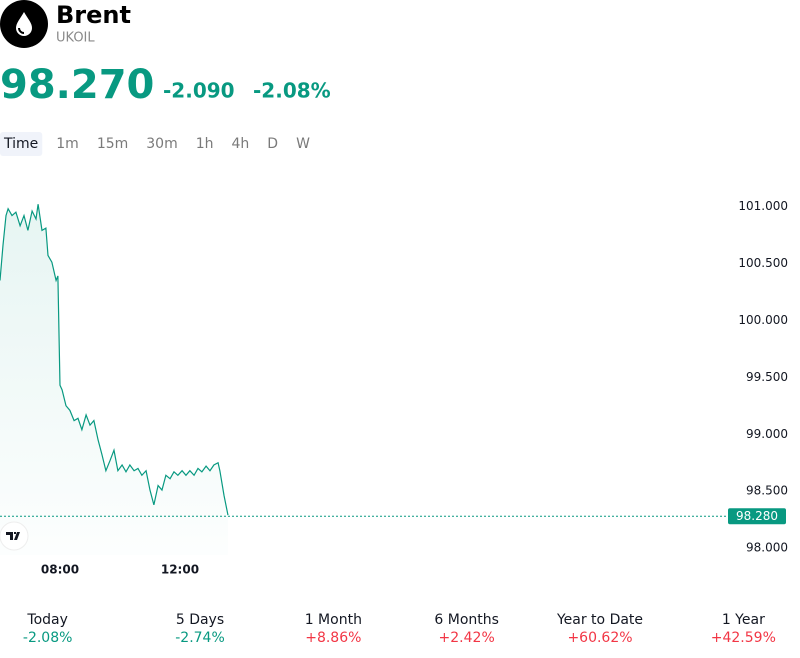  What do you see at coordinates (743, 620) in the screenshot?
I see `performance-label: 1 Year` at bounding box center [743, 620].